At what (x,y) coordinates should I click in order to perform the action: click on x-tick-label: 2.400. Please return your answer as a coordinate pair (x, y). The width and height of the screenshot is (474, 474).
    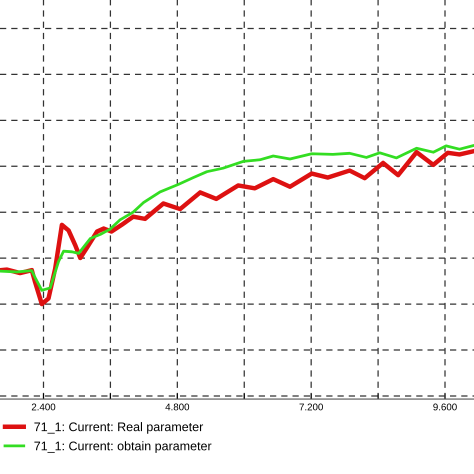
    Looking at the image, I should click on (44, 407).